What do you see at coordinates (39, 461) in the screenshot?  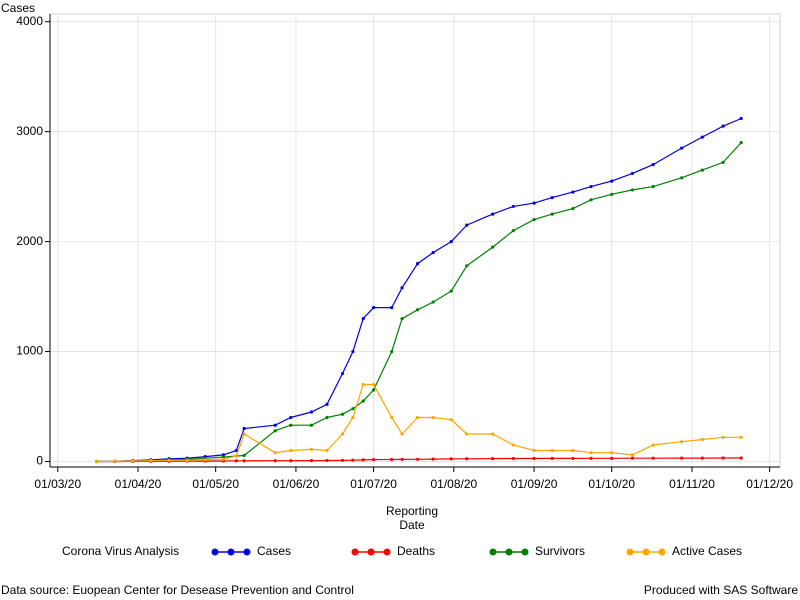 I see `y-tick-label: 0` at bounding box center [39, 461].